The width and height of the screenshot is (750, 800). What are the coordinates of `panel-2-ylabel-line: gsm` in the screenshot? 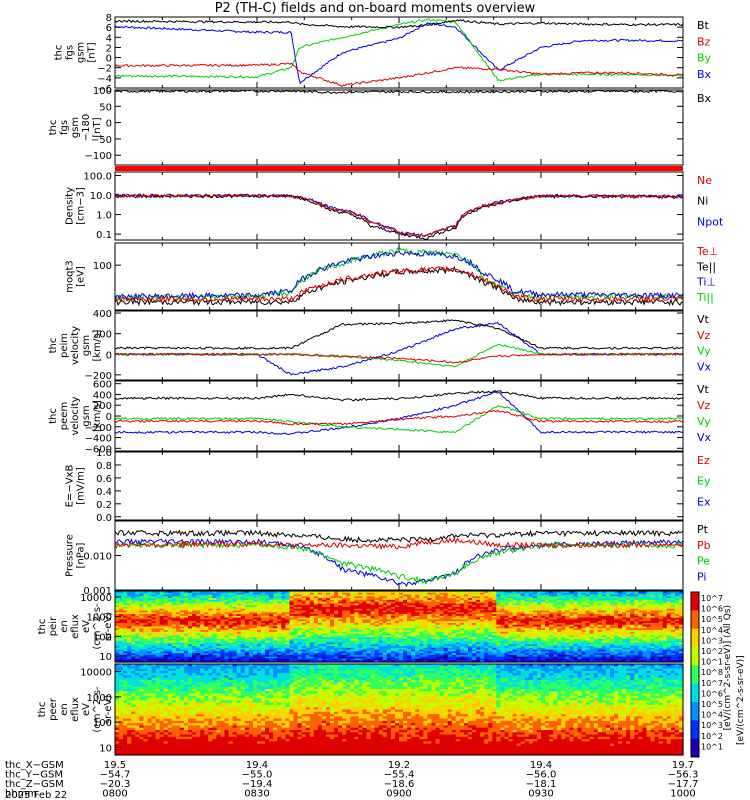 It's located at (75, 127).